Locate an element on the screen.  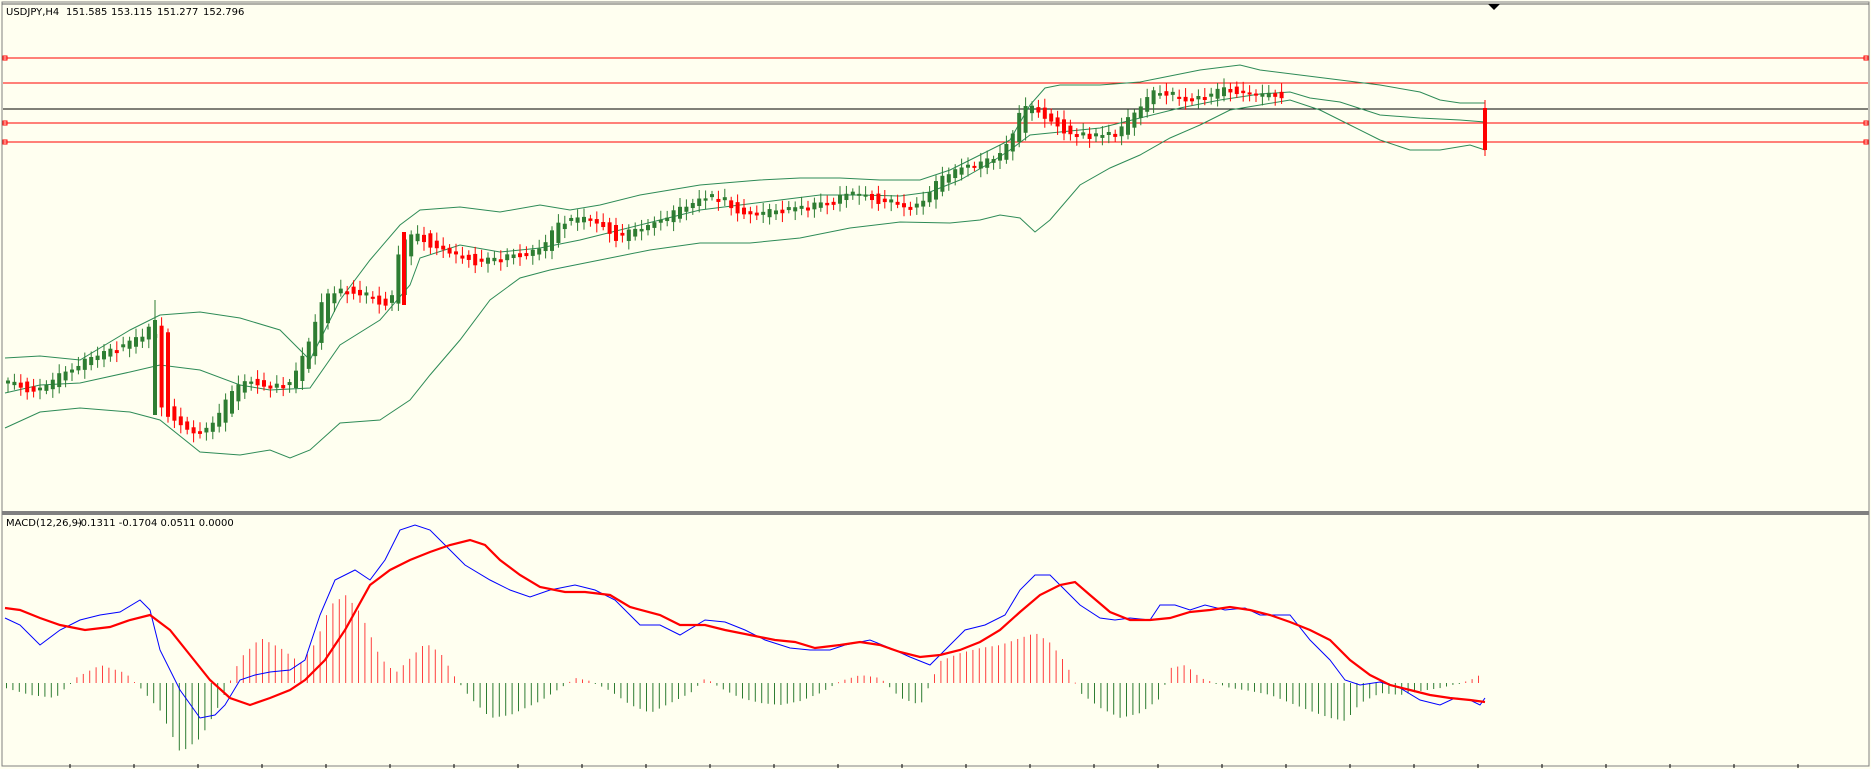
candle-large is located at coordinates (155, 357).